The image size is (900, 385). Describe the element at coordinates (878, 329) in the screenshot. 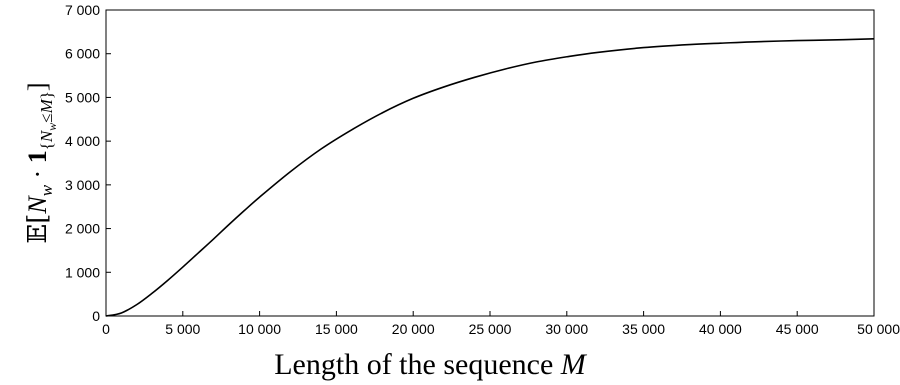

I see `x-tick-label: 50 000` at that location.